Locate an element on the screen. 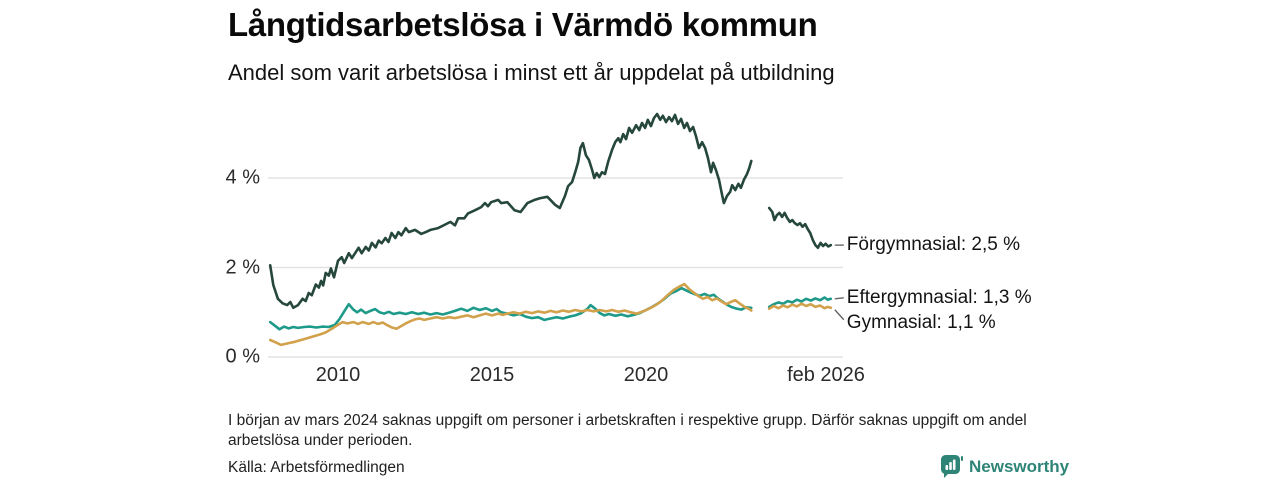  newsworthy-brand-text: Newsworthy is located at coordinates (1019, 466).